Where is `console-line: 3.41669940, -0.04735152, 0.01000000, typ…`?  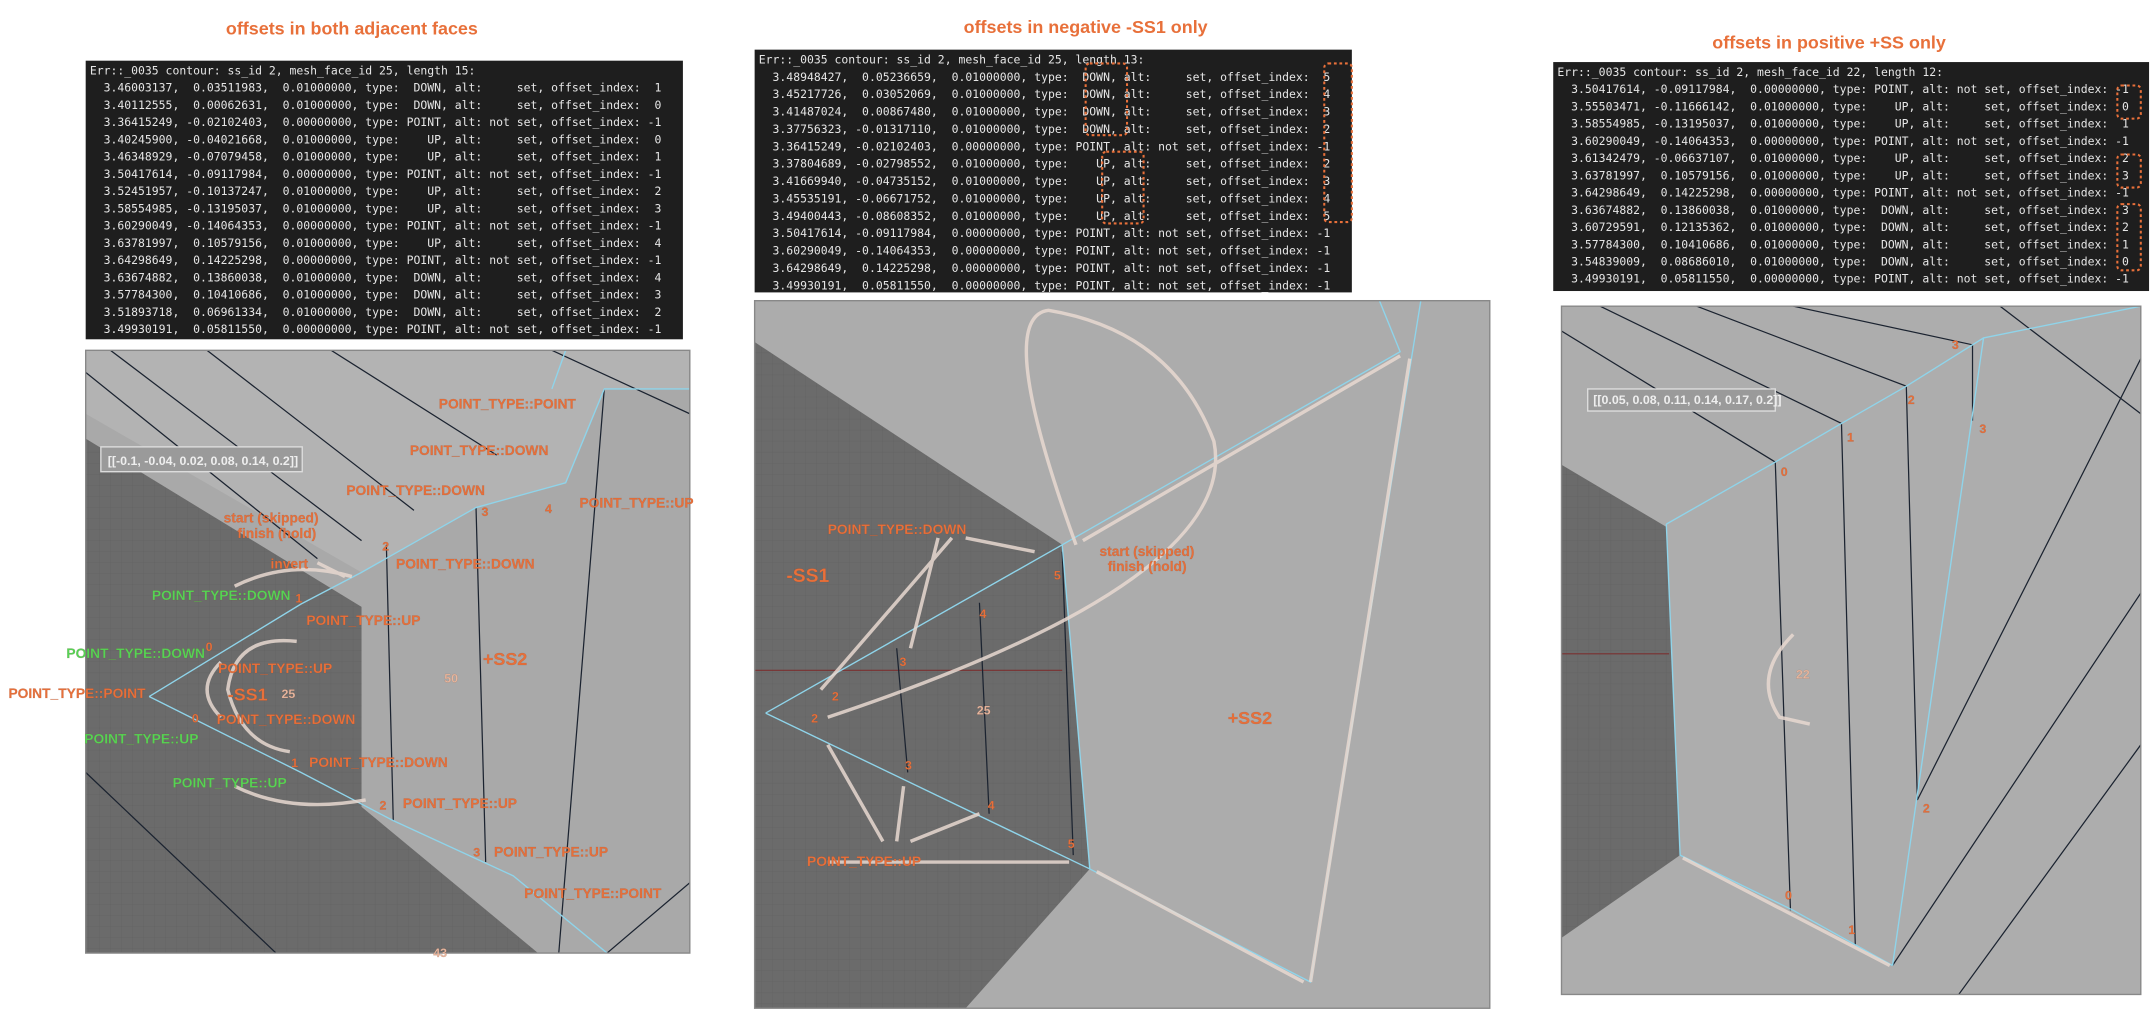 console-line: 3.41669940, -0.04735152, 0.01000000, typ… is located at coordinates (1045, 181).